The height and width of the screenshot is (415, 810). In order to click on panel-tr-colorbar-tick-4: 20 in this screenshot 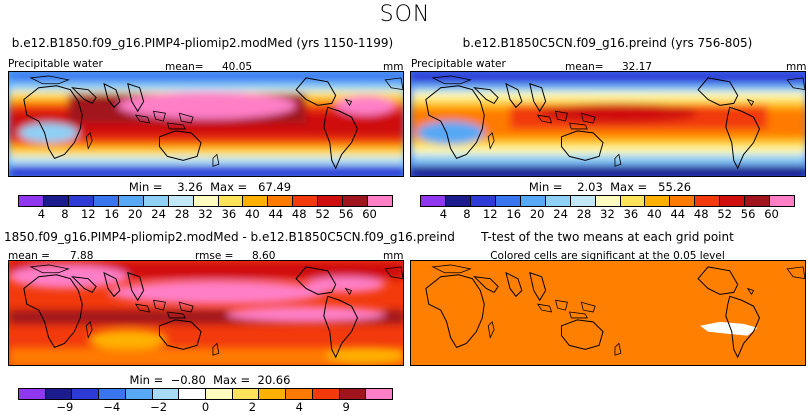, I will do `click(537, 214)`.